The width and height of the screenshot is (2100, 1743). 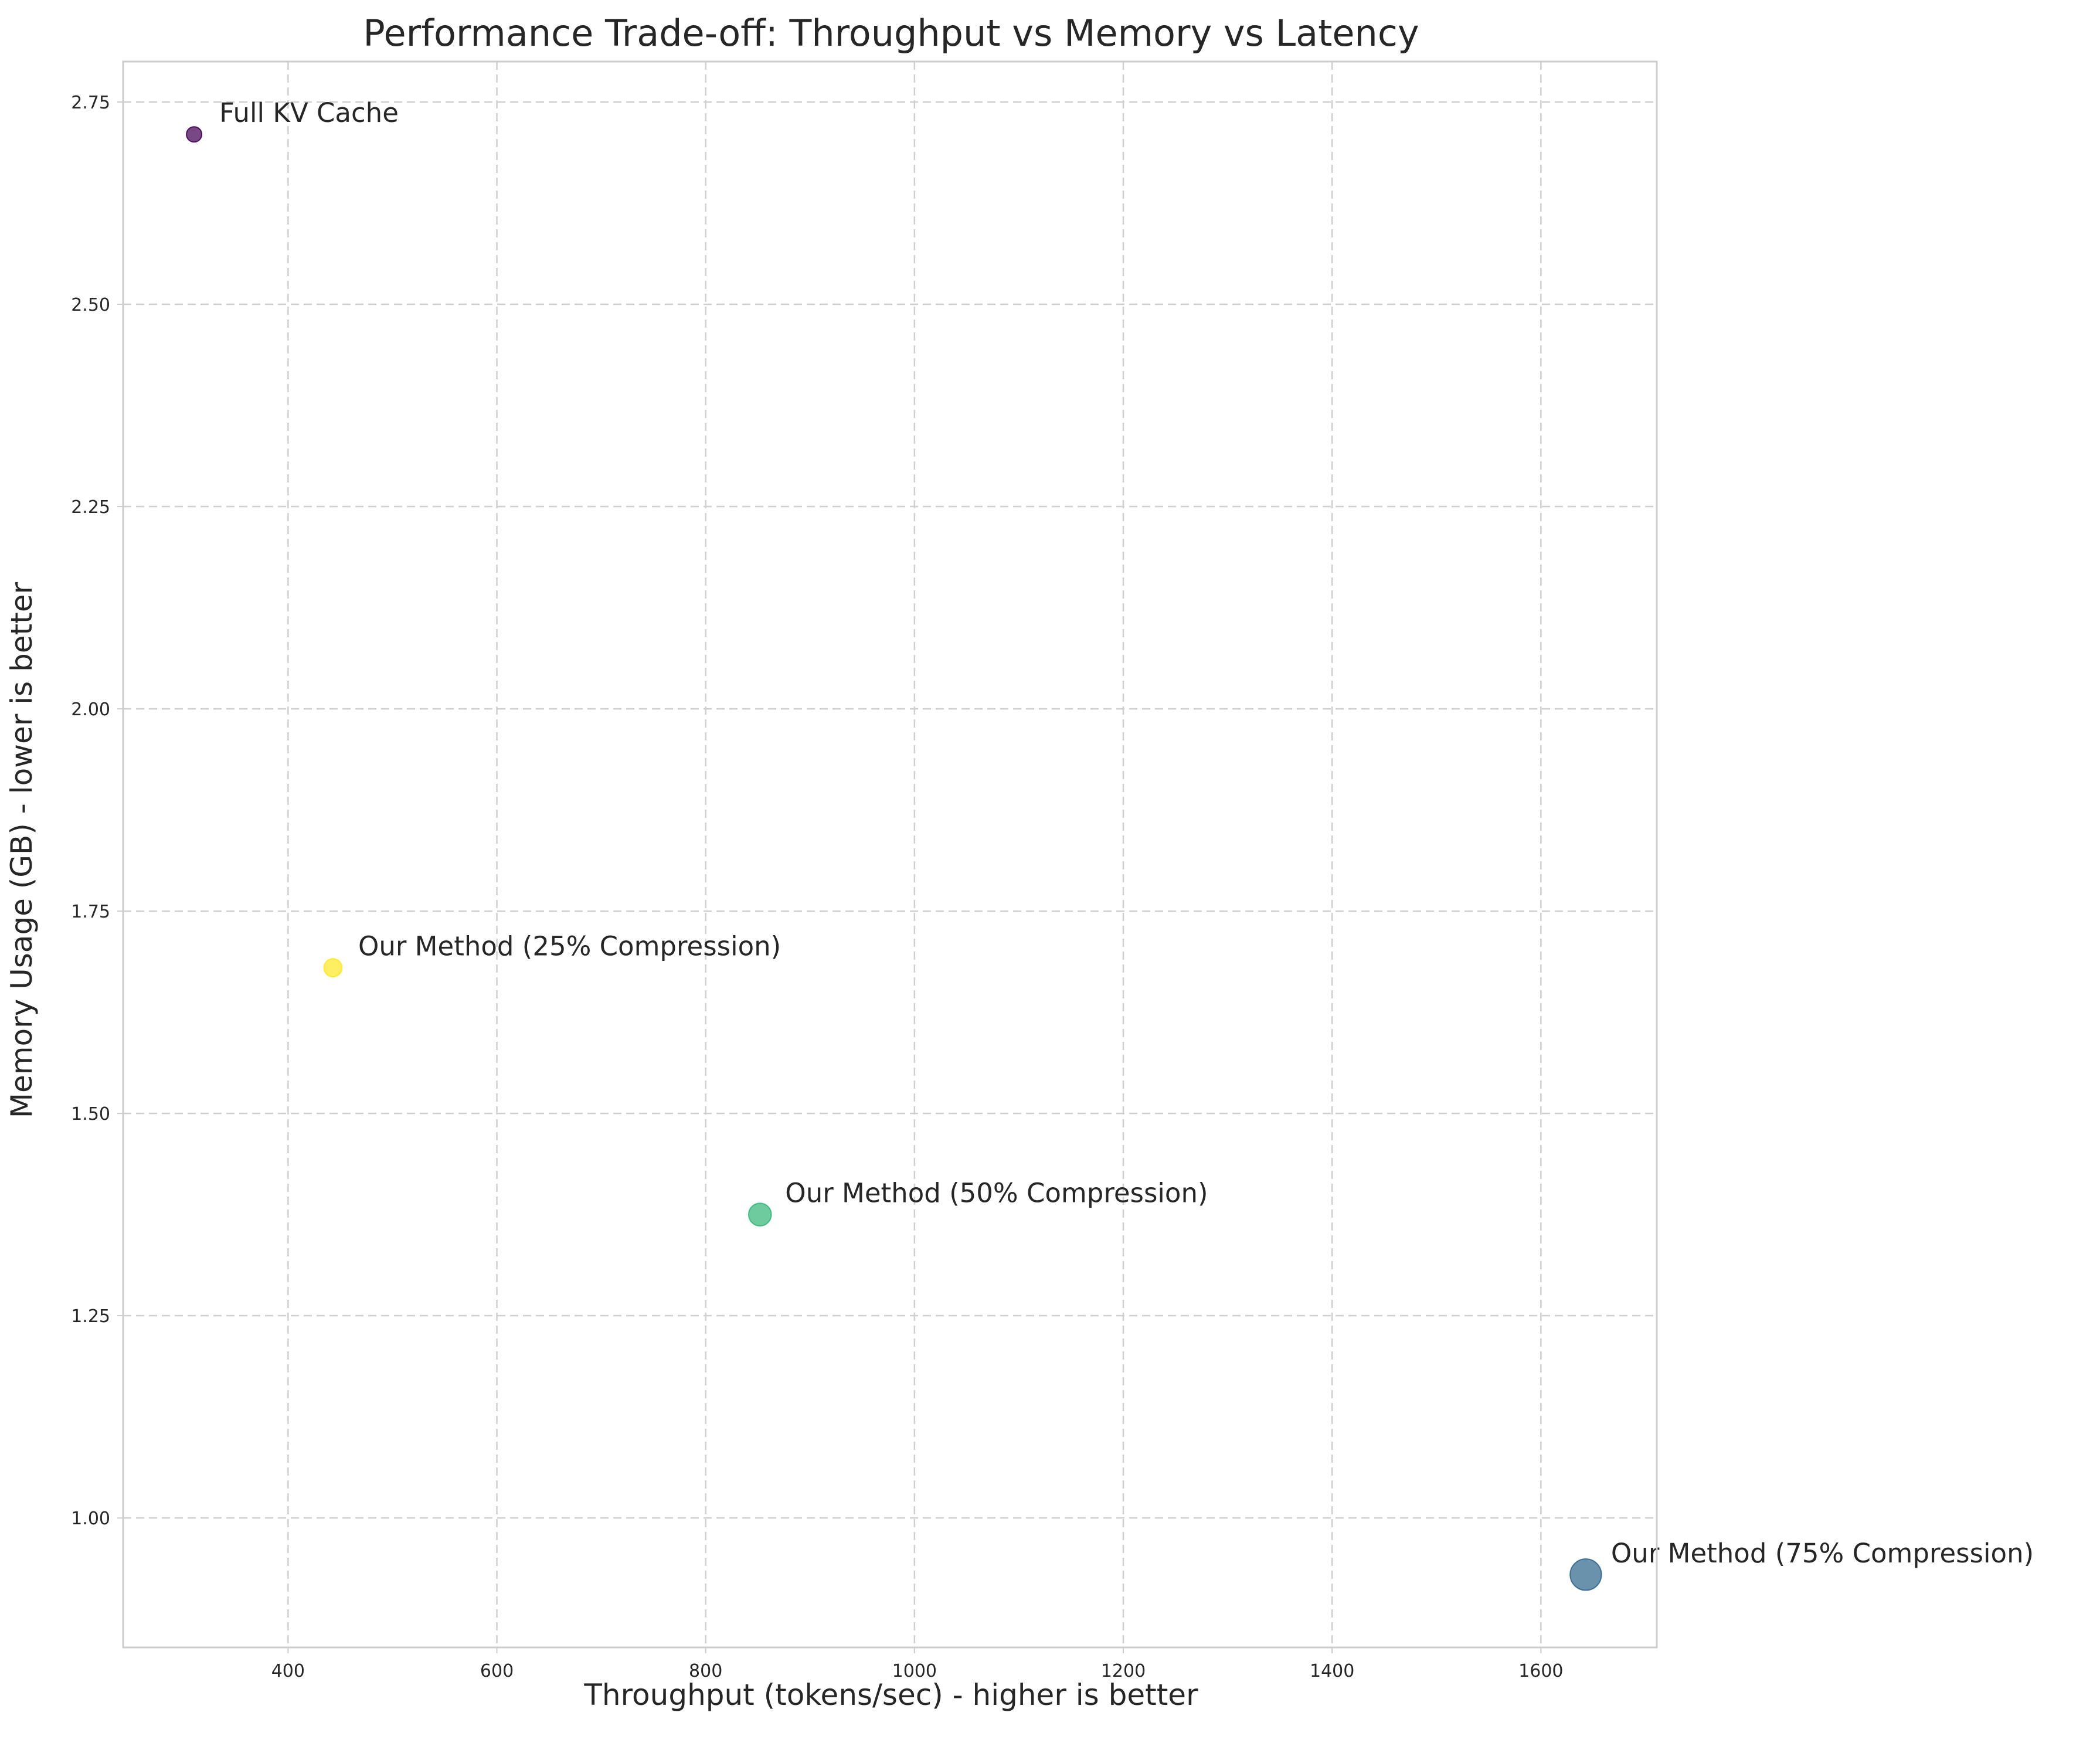 I want to click on x-tick-label: 1400, so click(x=1332, y=1671).